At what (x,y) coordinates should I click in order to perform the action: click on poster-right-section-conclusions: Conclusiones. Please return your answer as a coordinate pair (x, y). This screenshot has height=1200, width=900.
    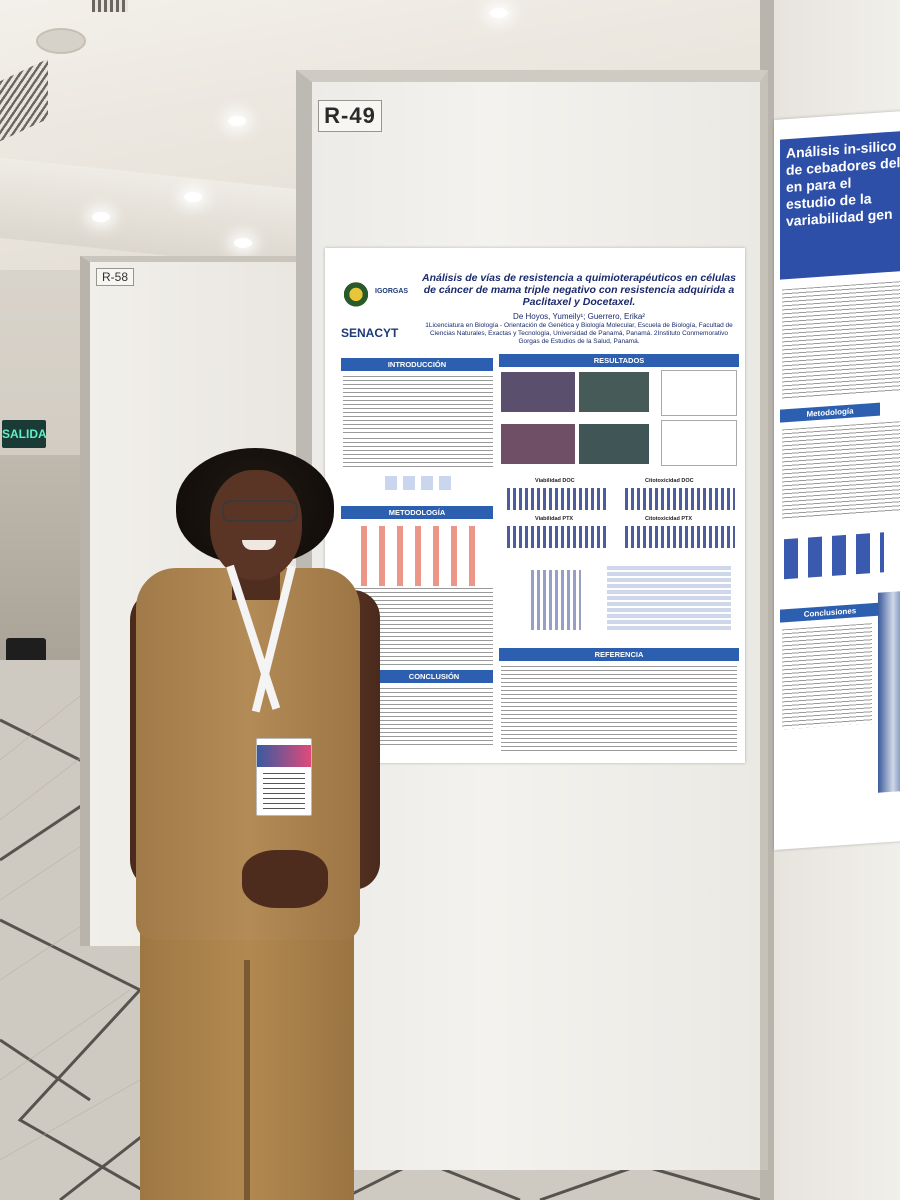
    Looking at the image, I should click on (830, 612).